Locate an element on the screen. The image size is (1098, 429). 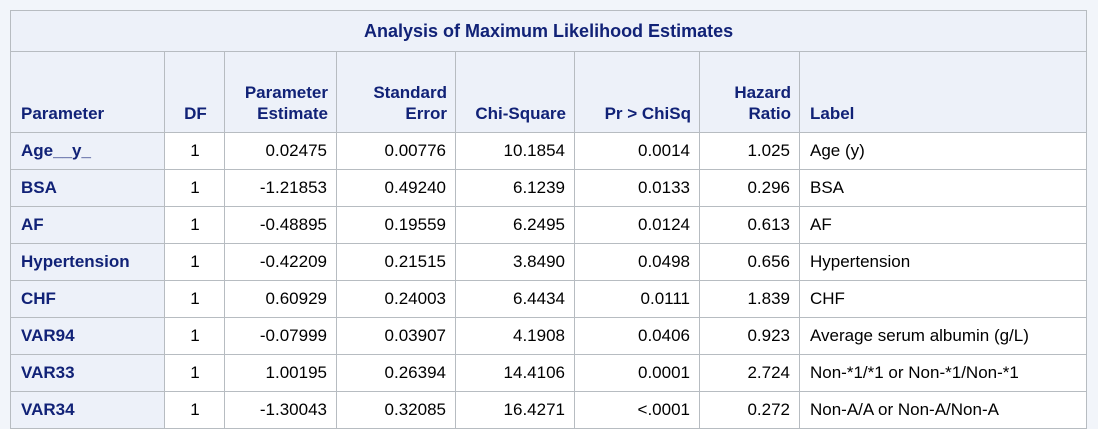
cell-standard-error: 0.32085 is located at coordinates (396, 410).